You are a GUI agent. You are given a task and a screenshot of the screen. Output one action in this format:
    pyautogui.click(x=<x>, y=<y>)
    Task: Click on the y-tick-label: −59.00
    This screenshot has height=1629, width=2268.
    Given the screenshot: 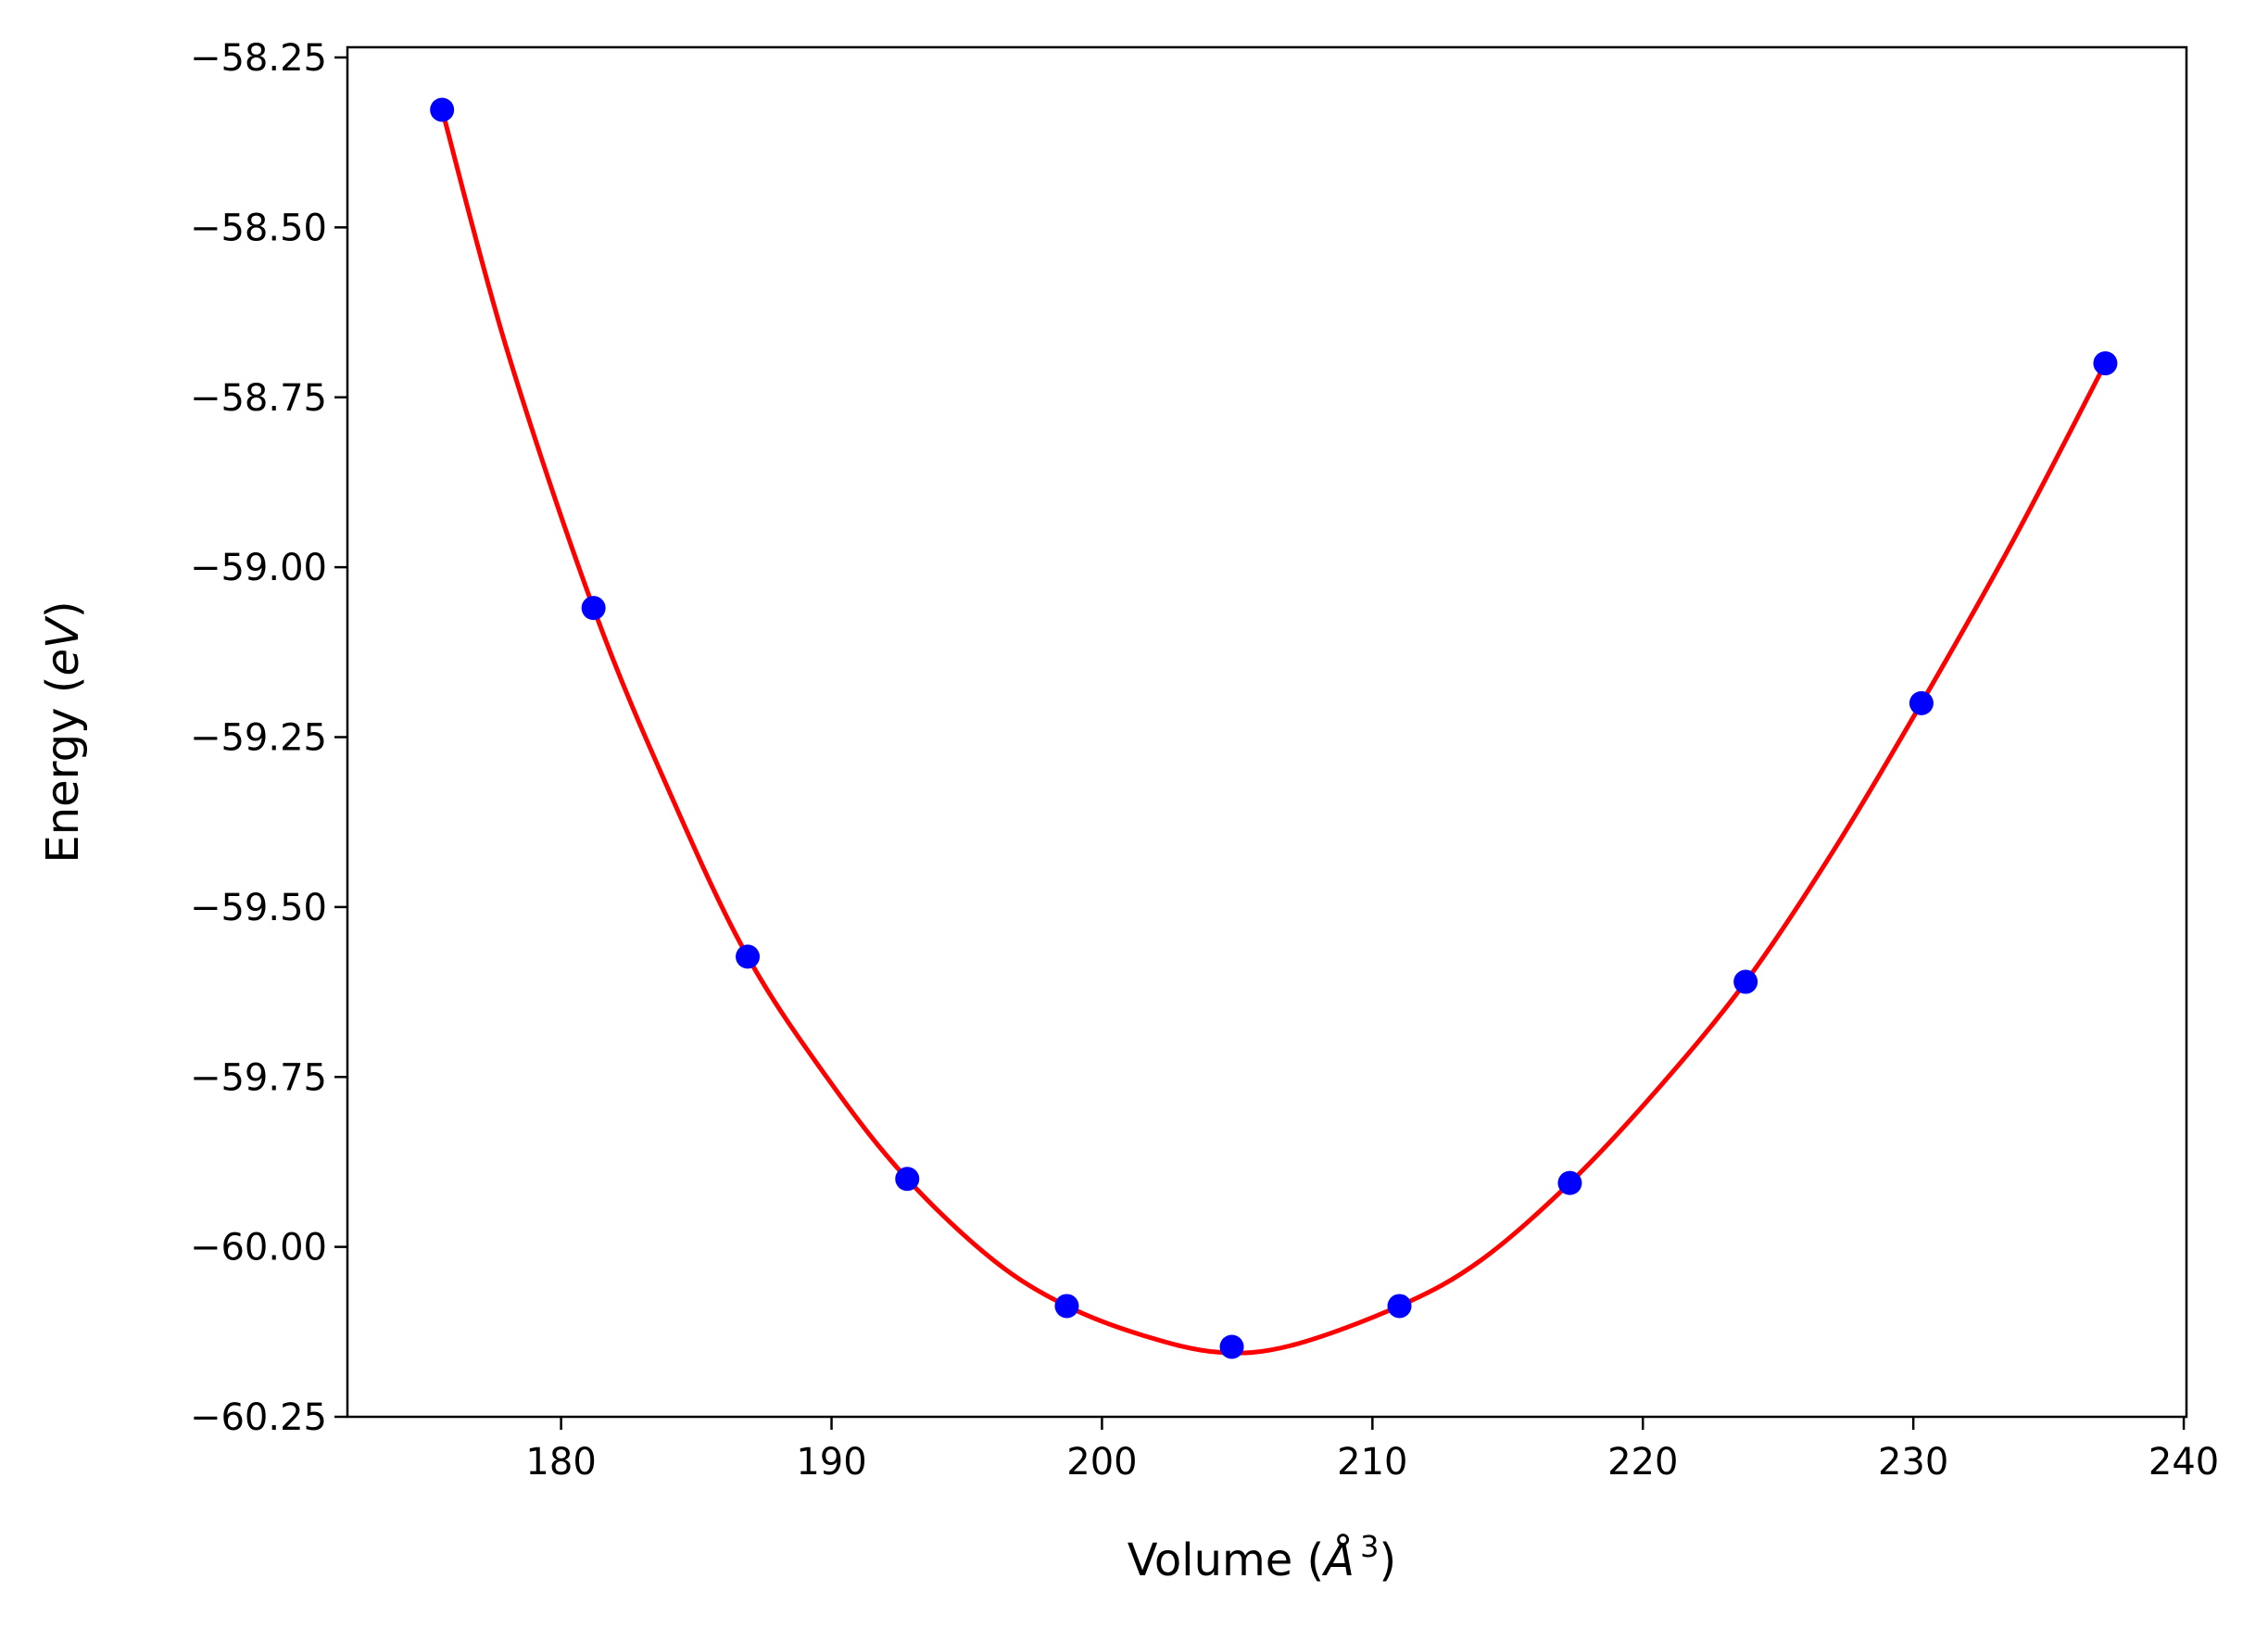 What is the action you would take?
    pyautogui.click(x=258, y=568)
    